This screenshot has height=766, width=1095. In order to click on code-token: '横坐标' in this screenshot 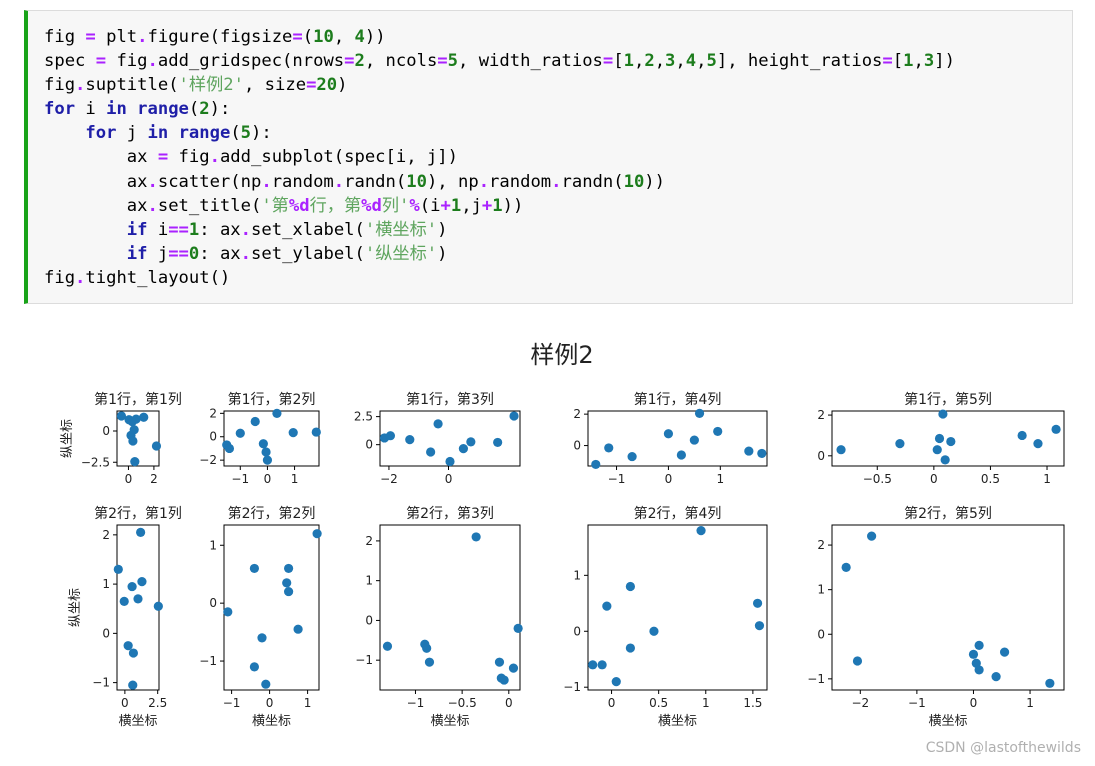, I will do `click(401, 229)`.